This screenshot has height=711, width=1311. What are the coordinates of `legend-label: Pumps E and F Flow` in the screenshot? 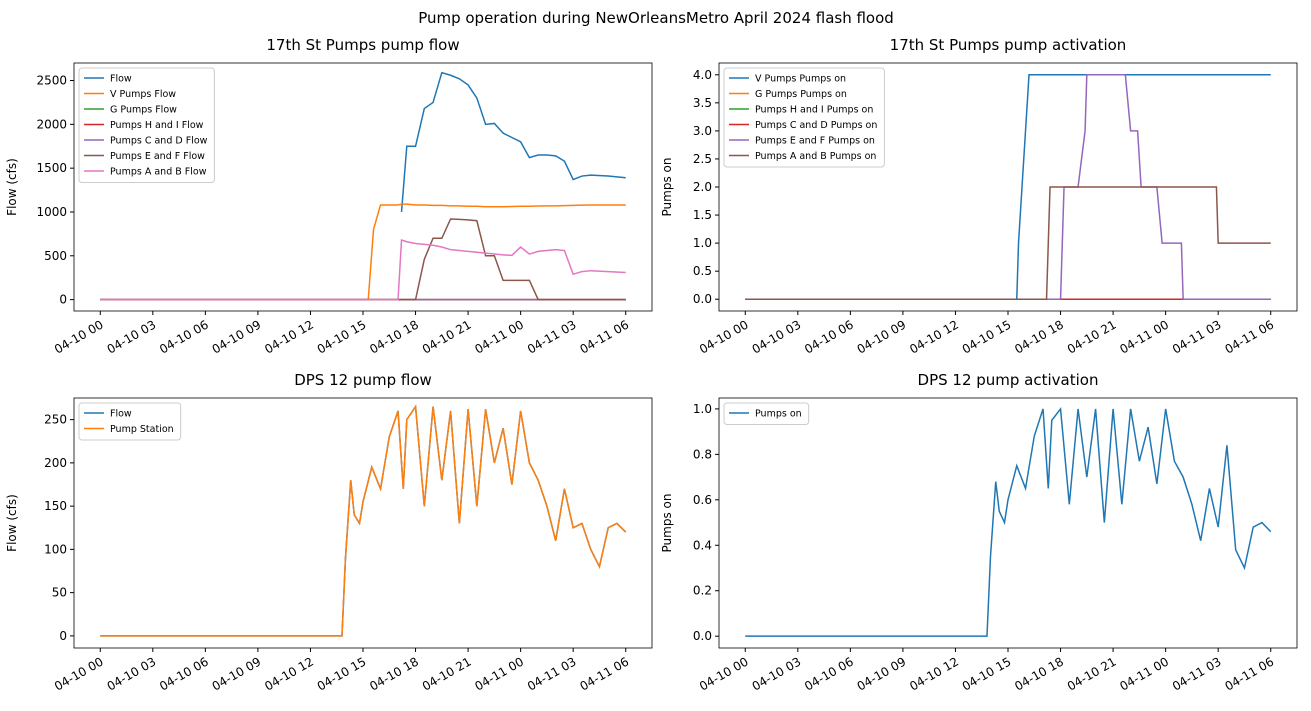 It's located at (157, 156).